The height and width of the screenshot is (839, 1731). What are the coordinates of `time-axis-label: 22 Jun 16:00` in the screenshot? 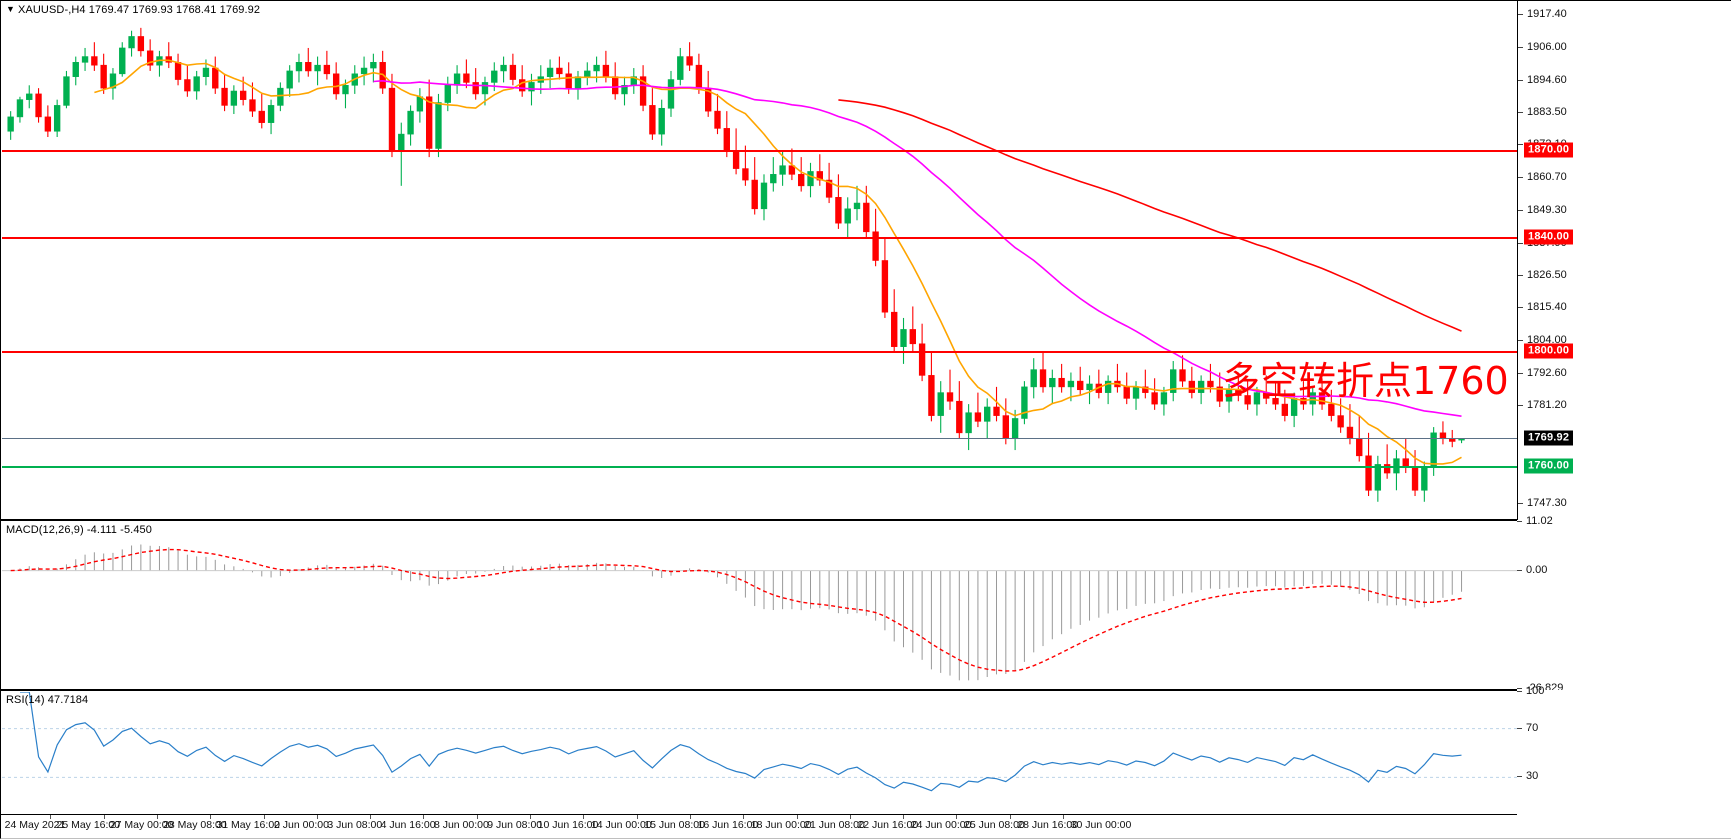 It's located at (888, 825).